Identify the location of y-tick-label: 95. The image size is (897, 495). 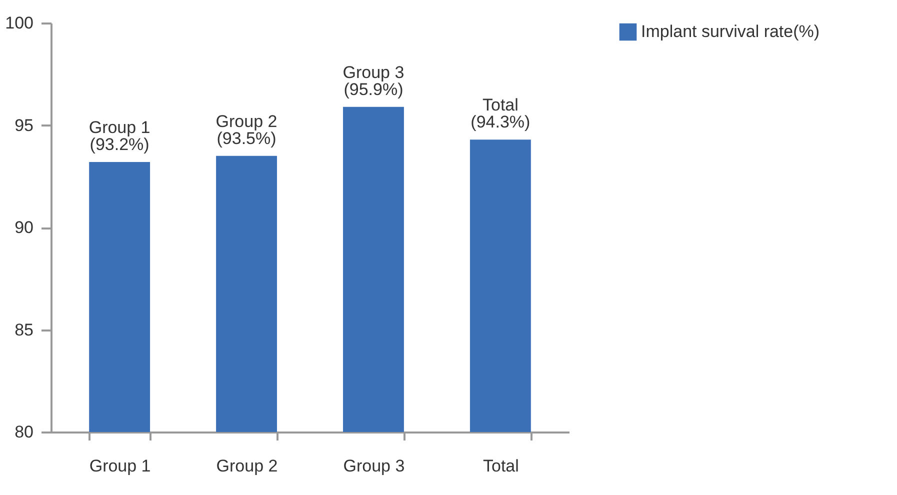
(24, 125).